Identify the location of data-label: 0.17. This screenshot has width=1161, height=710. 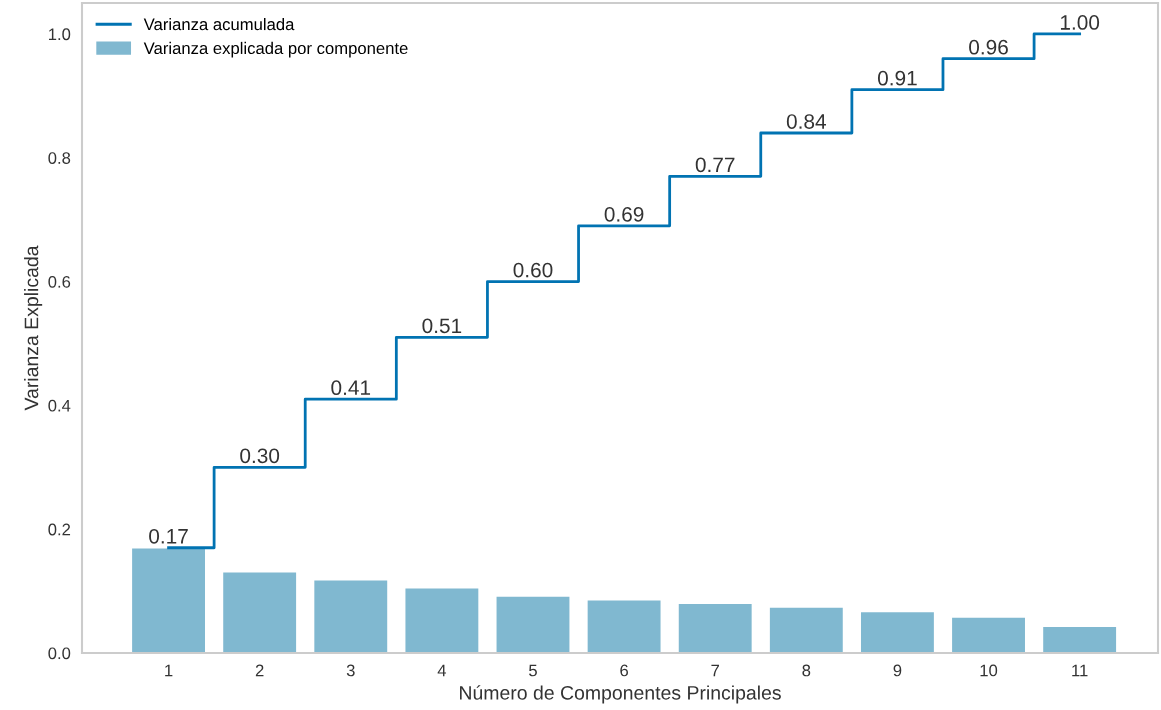
(168, 536).